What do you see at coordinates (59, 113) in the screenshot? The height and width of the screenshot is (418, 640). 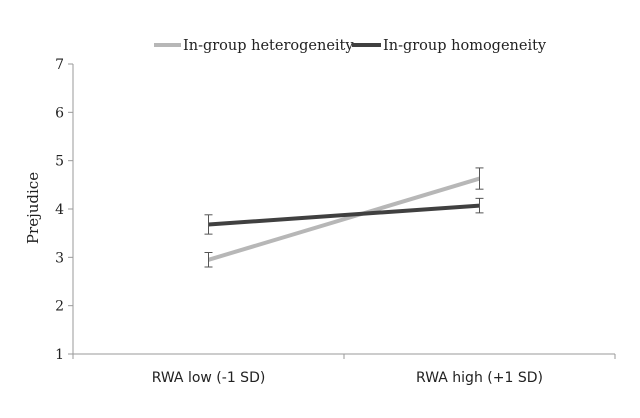 I see `y-tick-label: 6` at bounding box center [59, 113].